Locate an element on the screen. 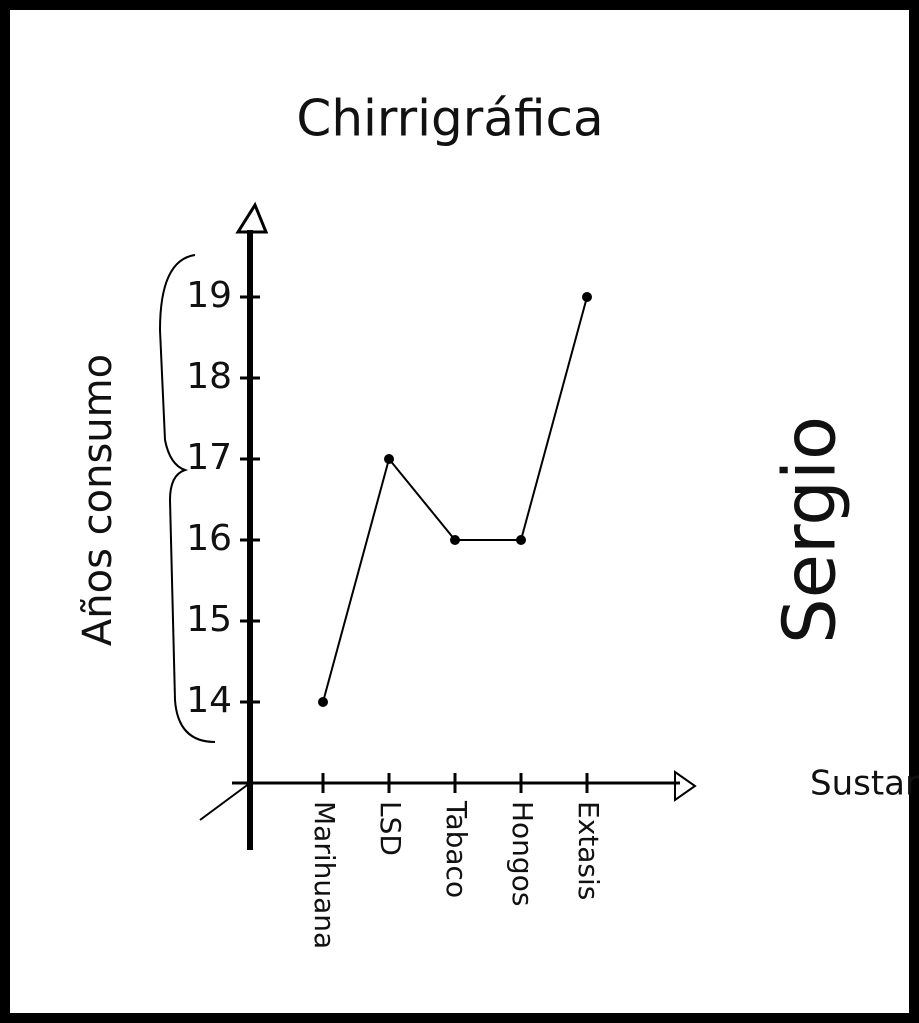 Image resolution: width=919 pixels, height=1023 pixels. x-axis-label: Sustancia is located at coordinates (864, 784).